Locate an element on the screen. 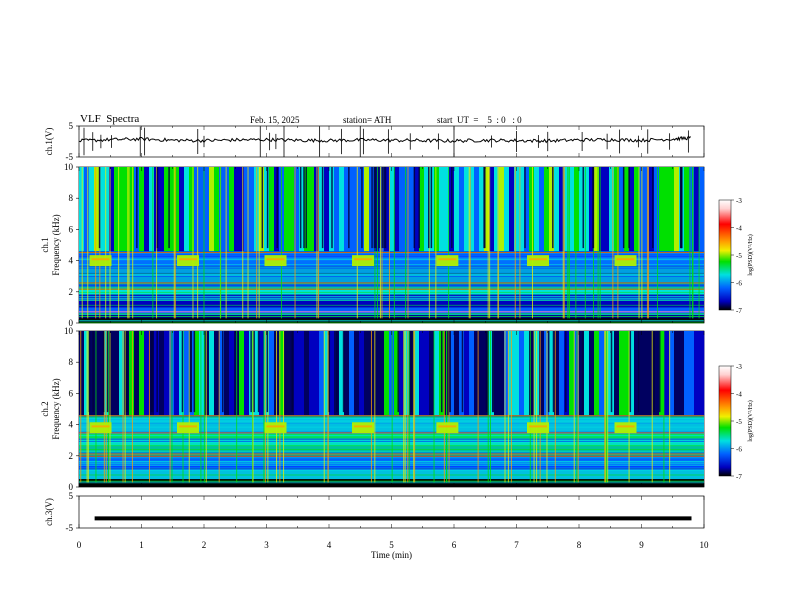 The height and width of the screenshot is (612, 792). ch1-waveform-trace is located at coordinates (384, 139).